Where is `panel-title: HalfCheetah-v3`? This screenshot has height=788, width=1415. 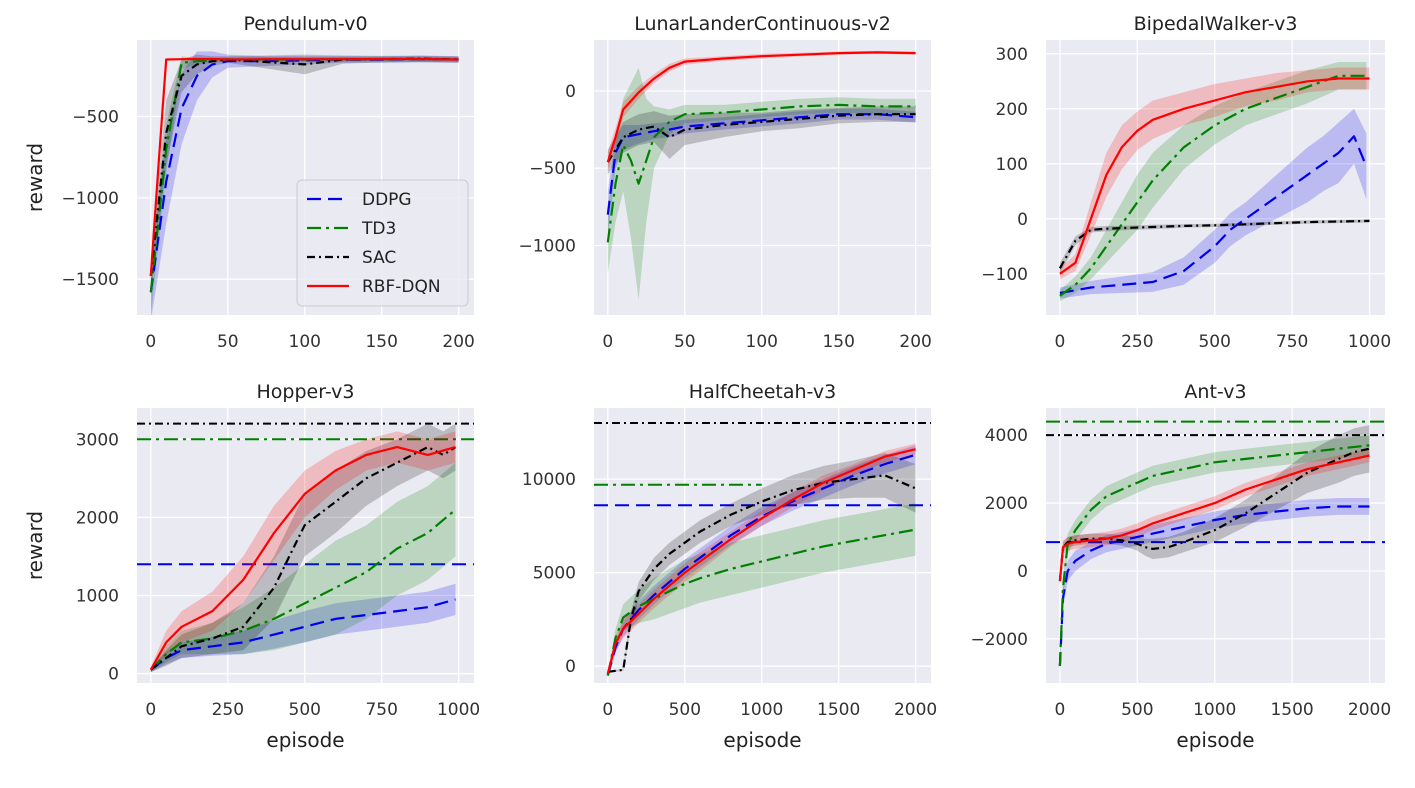 panel-title: HalfCheetah-v3 is located at coordinates (762, 392).